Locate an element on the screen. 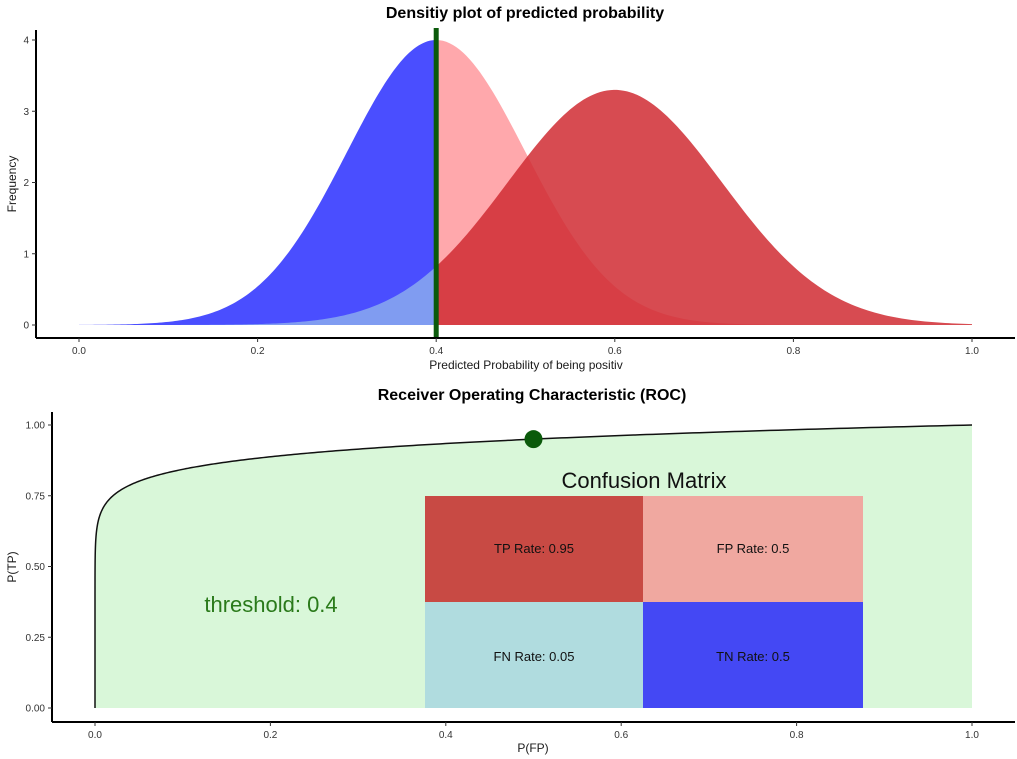  density-series-1-left is located at coordinates (258, 182).